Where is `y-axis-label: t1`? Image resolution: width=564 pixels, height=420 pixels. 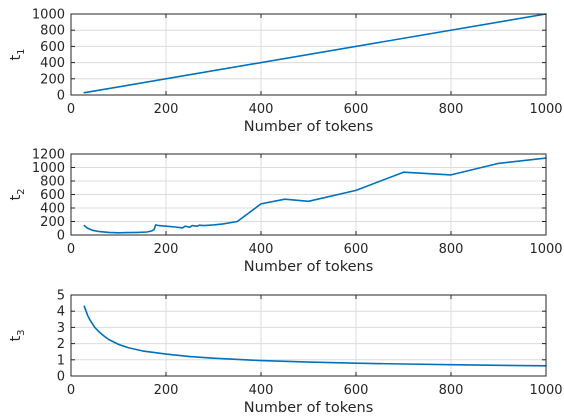 y-axis-label: t1 is located at coordinates (17, 54).